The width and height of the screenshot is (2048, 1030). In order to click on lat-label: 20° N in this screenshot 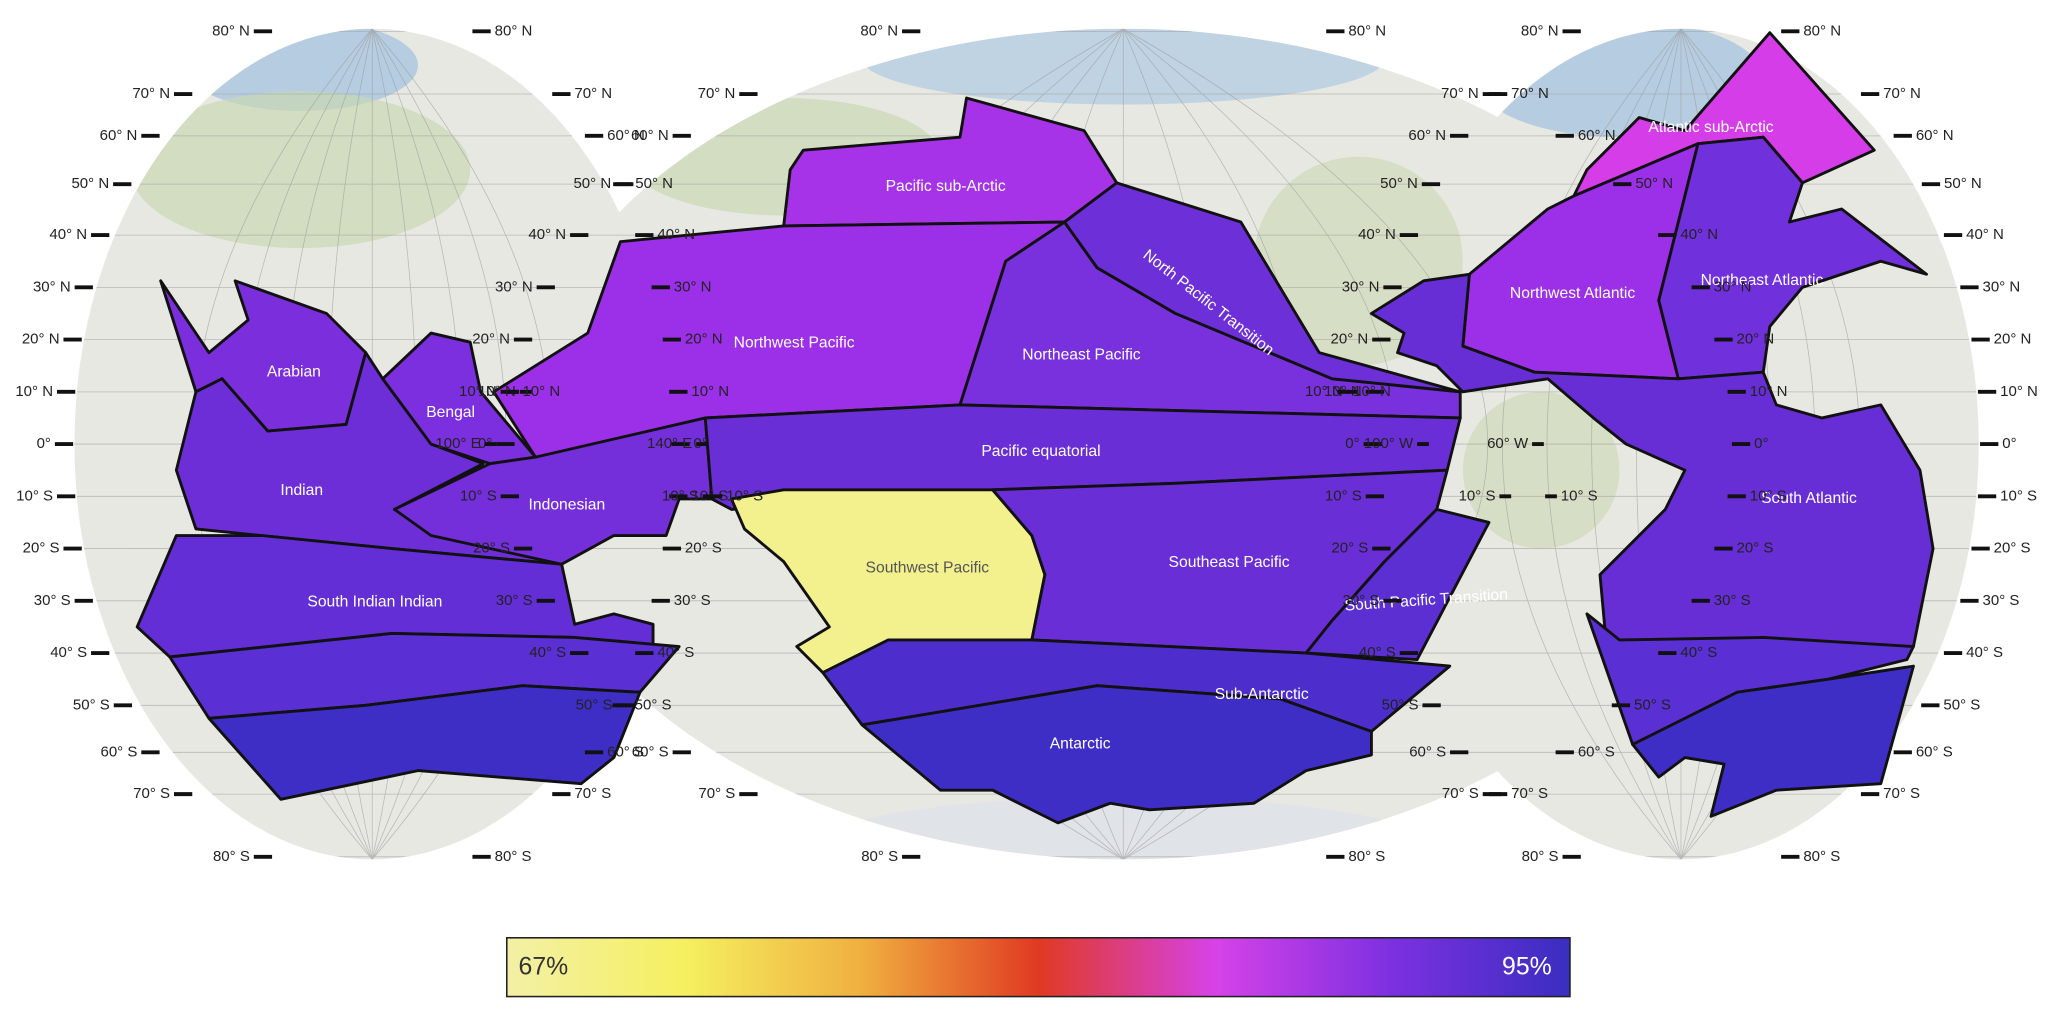, I will do `click(2013, 339)`.